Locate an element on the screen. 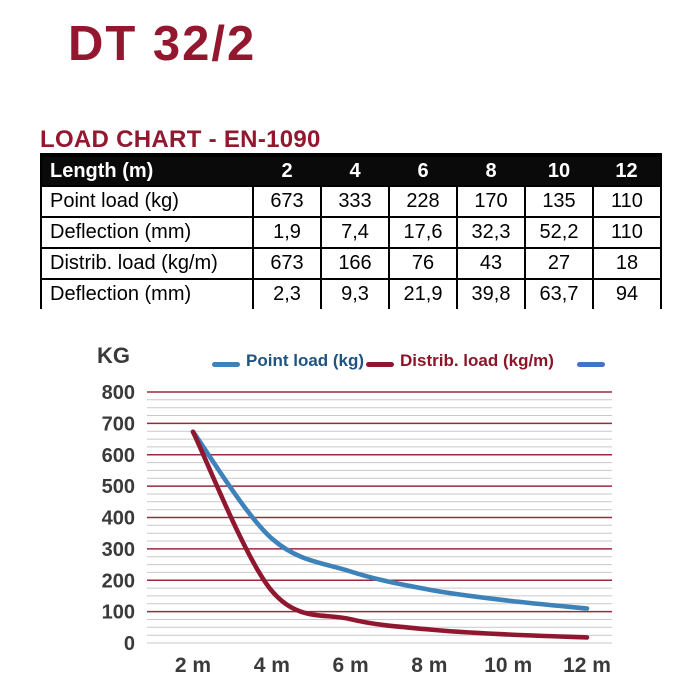 The width and height of the screenshot is (700, 700). load-table-header: Length (m) 2 4 6 8 10 12 is located at coordinates (351, 170).